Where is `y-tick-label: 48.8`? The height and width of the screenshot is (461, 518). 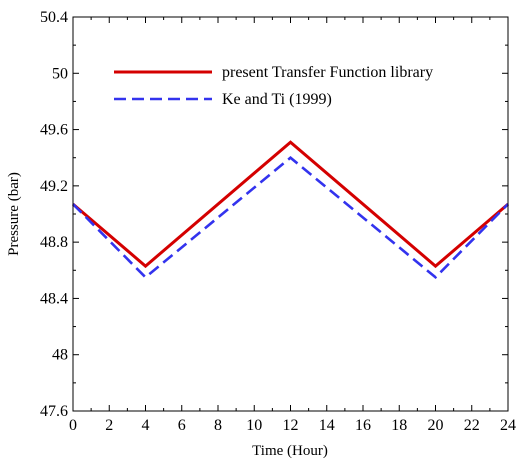 y-tick-label: 48.8 is located at coordinates (54, 242).